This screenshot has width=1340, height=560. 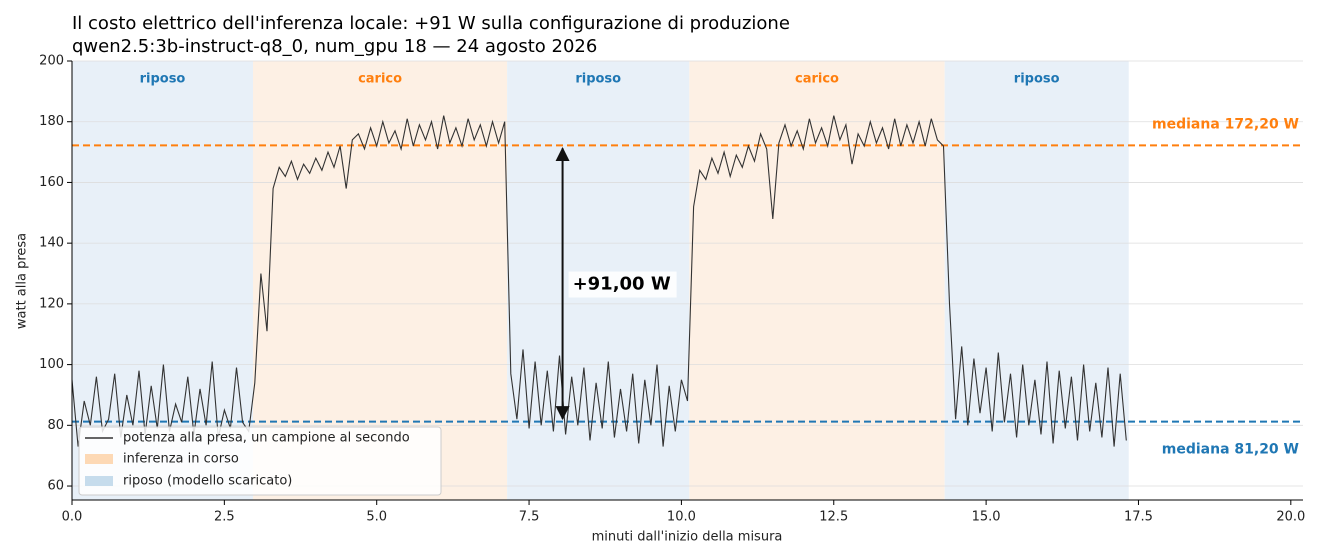 I want to click on x-tick-label: 12.5, so click(x=833, y=517).